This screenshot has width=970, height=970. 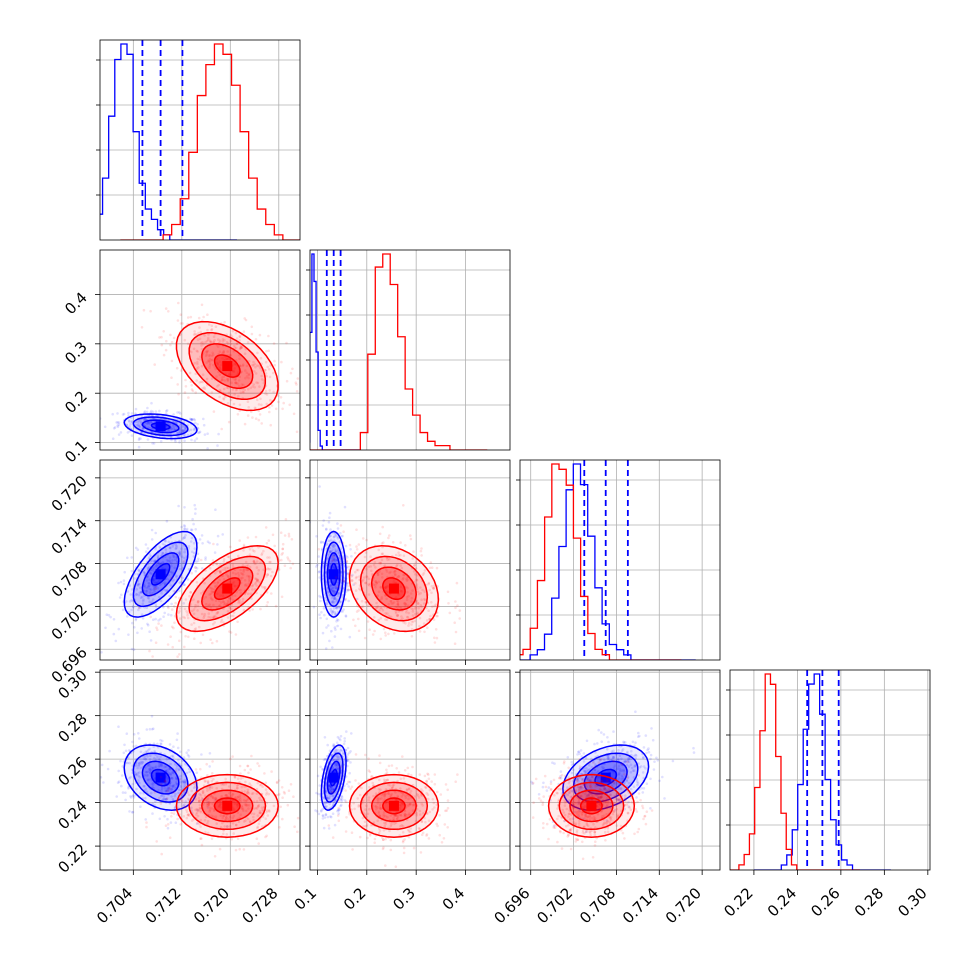 I want to click on panel-frame, so click(x=830, y=770).